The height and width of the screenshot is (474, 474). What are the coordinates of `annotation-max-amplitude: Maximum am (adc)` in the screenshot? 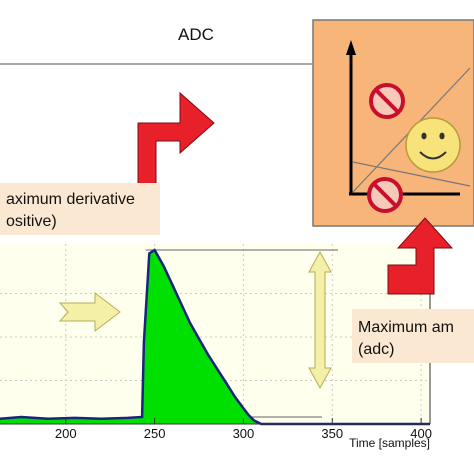 It's located at (413, 336).